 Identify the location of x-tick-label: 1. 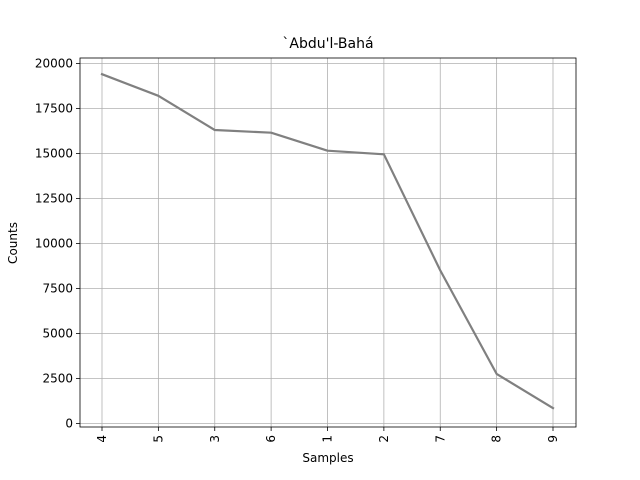
(328, 439).